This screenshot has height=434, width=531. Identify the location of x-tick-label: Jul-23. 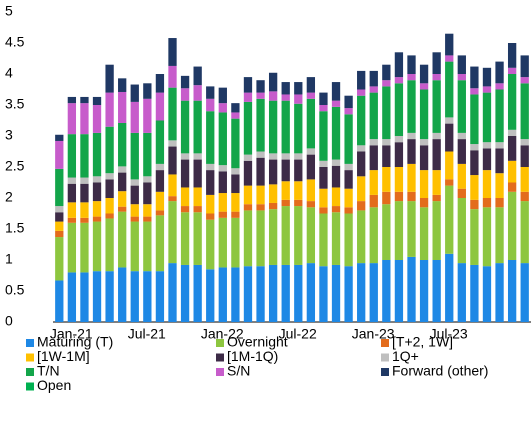
(449, 334).